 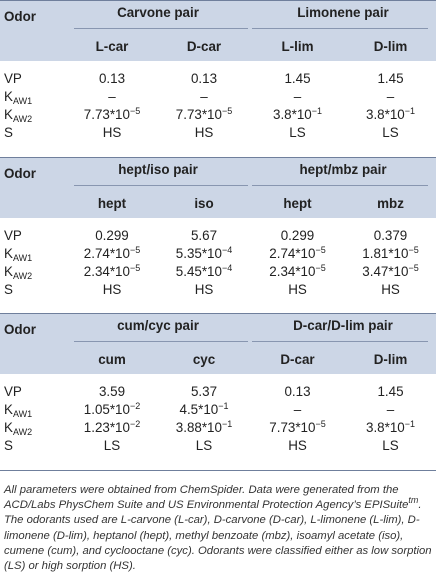 I want to click on group-label: hept/iso pair, so click(x=158, y=169).